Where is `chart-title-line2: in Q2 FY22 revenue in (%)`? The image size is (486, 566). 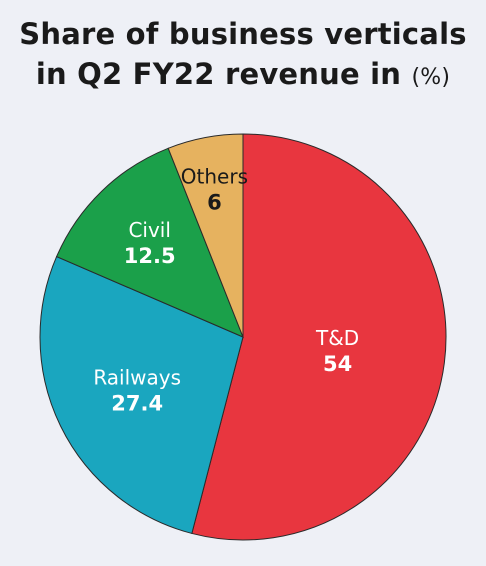
chart-title-line2: in Q2 FY22 revenue in (%) is located at coordinates (243, 76).